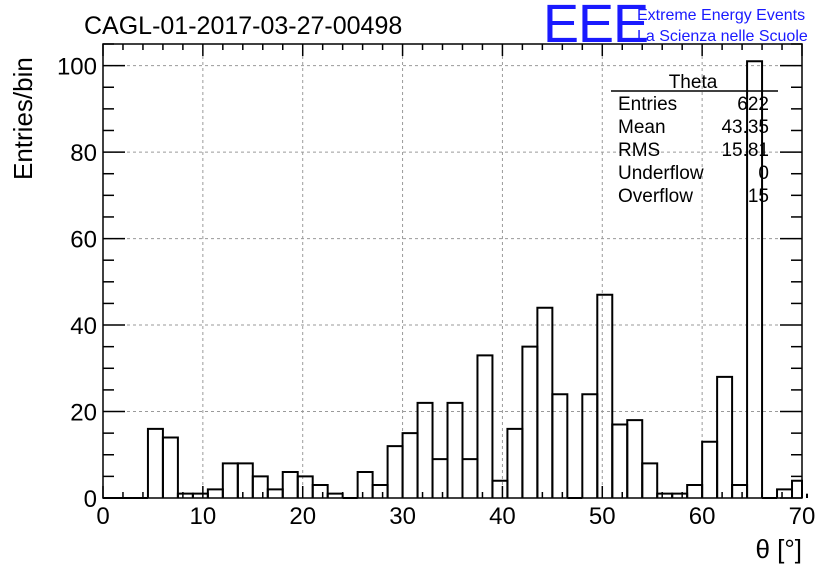  What do you see at coordinates (102, 516) in the screenshot?
I see `x-tick-label: 0` at bounding box center [102, 516].